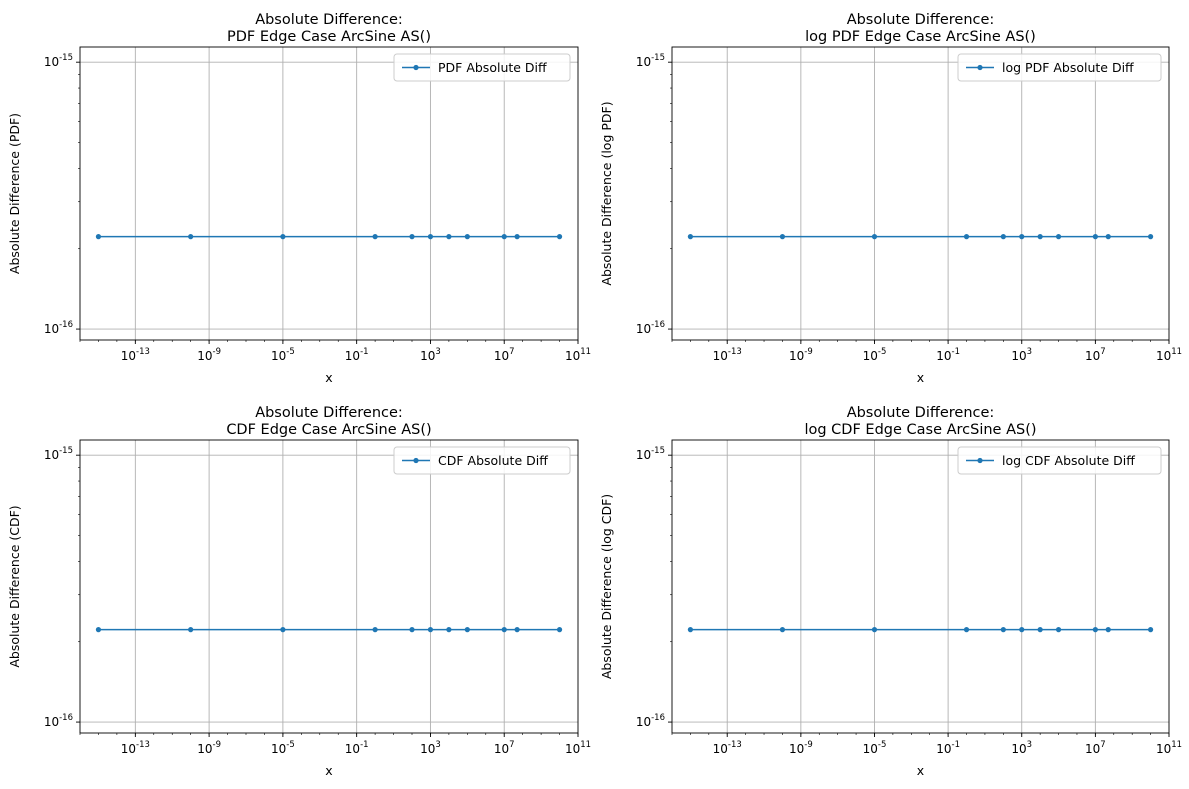 Image resolution: width=1189 pixels, height=789 pixels. I want to click on subplot-title-line-2: log CDF Edge Case ArcSine AS(), so click(920, 430).